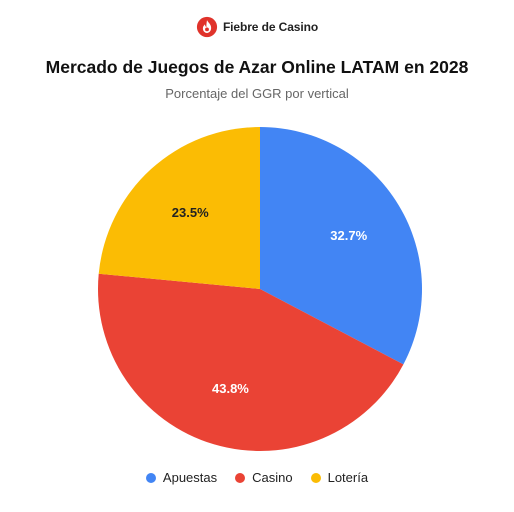  I want to click on pie-slice-loteria, so click(179, 208).